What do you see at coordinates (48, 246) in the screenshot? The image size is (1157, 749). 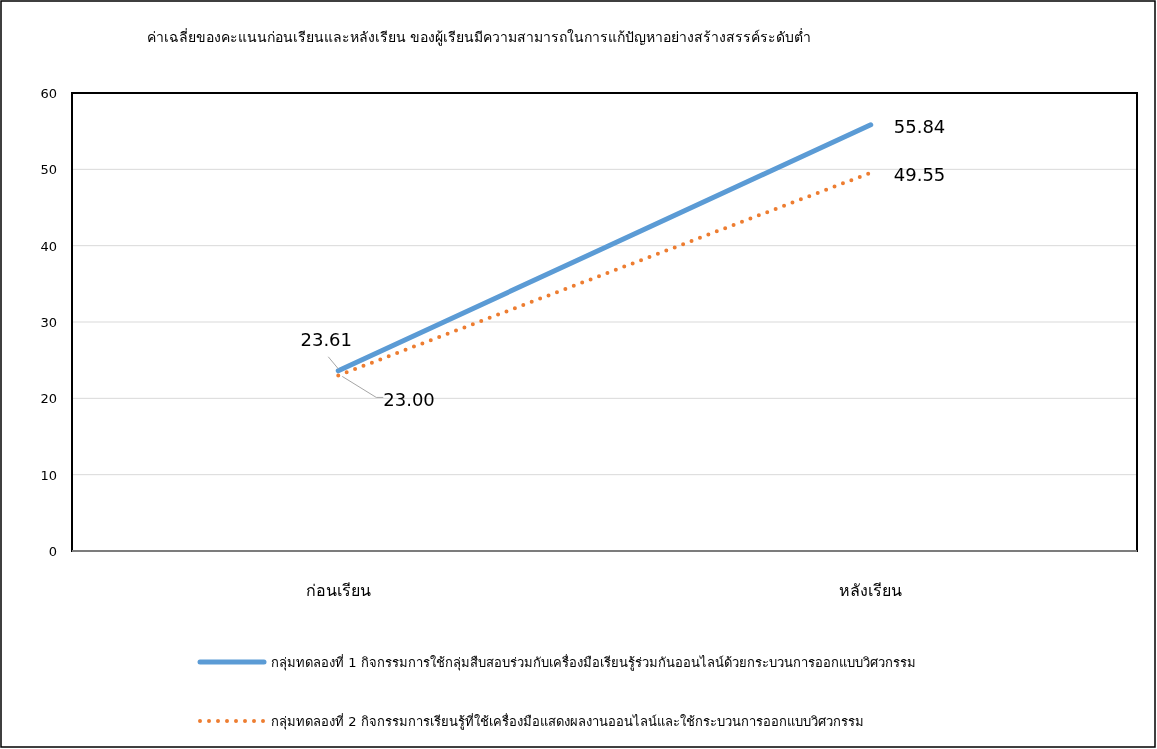 I see `y-tick-label: 40` at bounding box center [48, 246].